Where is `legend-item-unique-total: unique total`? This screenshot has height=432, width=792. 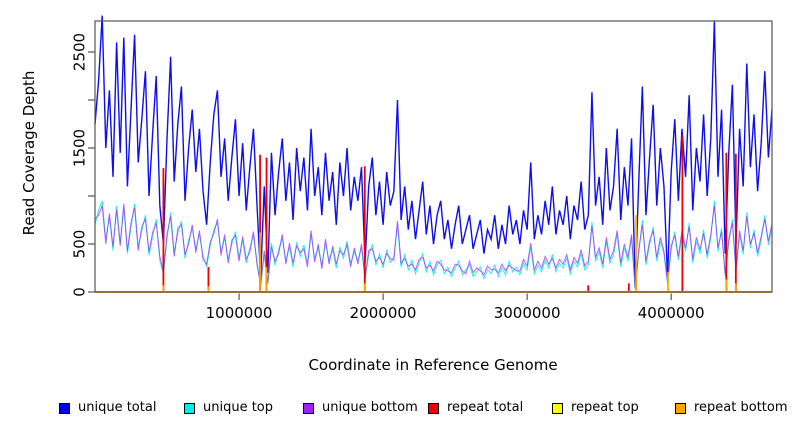 legend-item-unique-total: unique total is located at coordinates (107, 408).